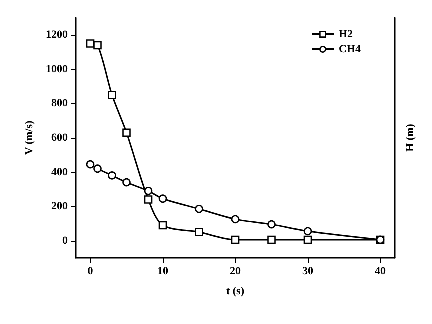 The image size is (432, 324). Describe the element at coordinates (60, 206) in the screenshot. I see `y-tick-label: 200` at that location.